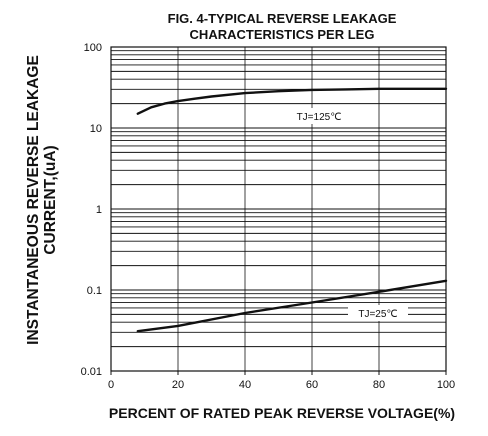  What do you see at coordinates (245, 385) in the screenshot?
I see `x-tick-label: 40` at bounding box center [245, 385].